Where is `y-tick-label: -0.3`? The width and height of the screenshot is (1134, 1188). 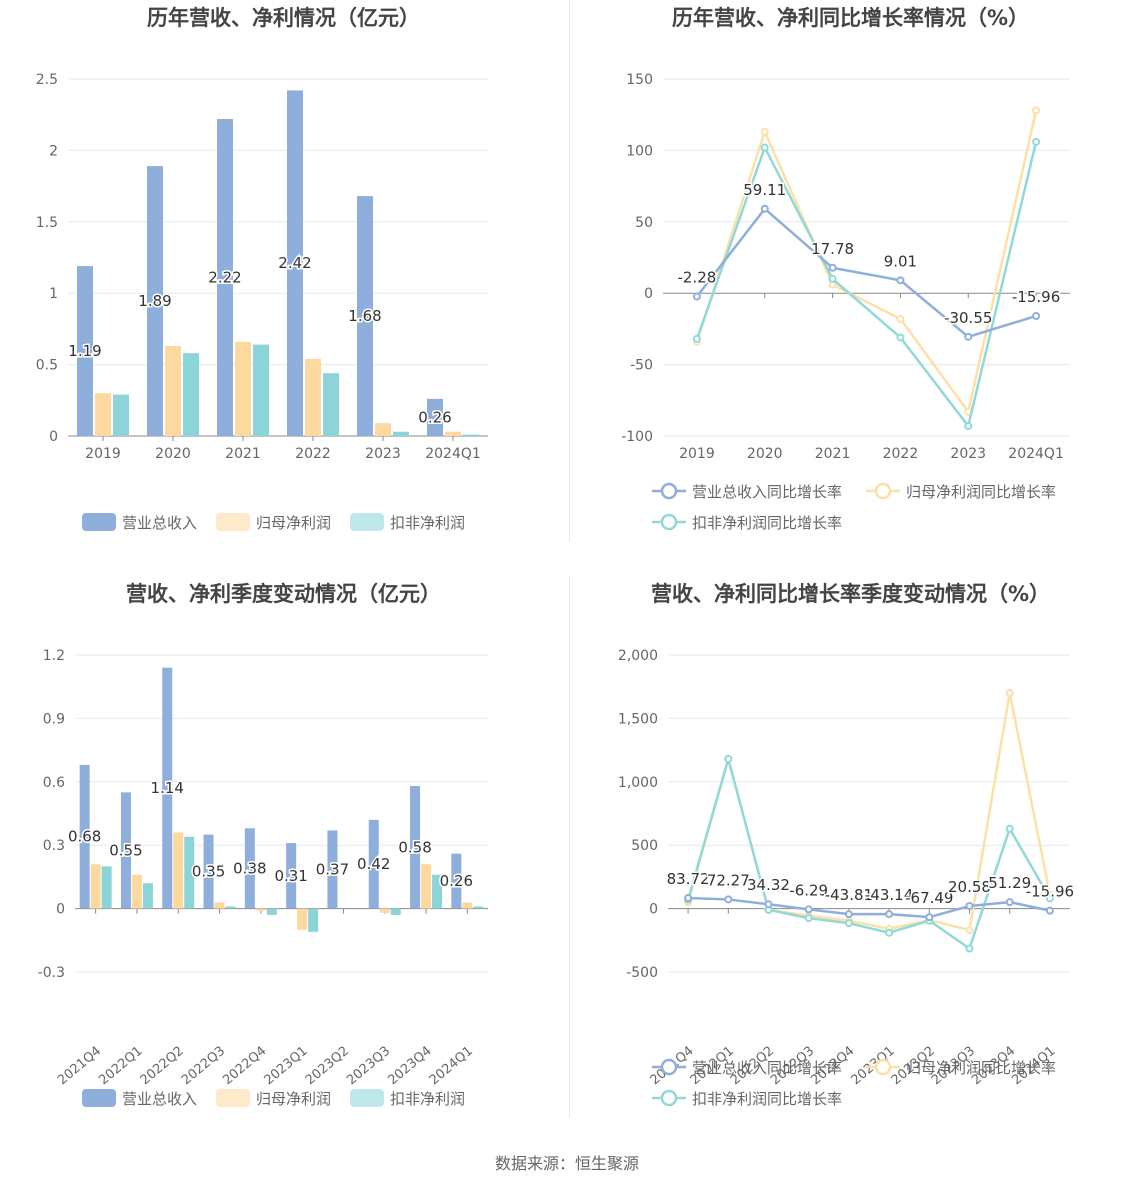 y-tick-label: -0.3 is located at coordinates (51, 973).